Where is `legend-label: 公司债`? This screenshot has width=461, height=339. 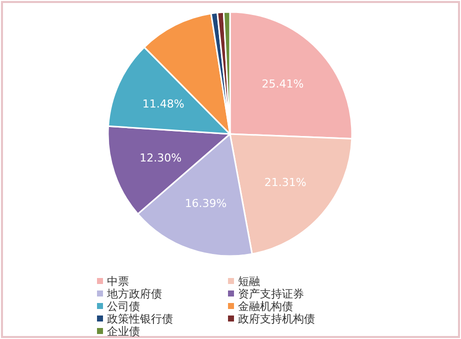 legend-label: 公司债 is located at coordinates (123, 306).